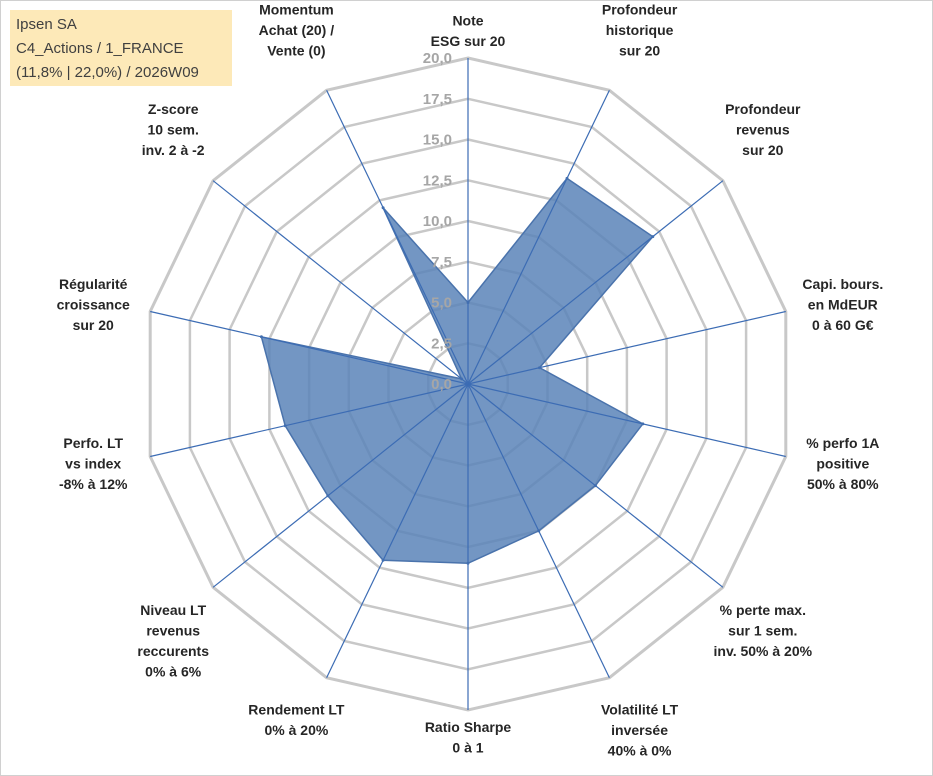 Image resolution: width=933 pixels, height=776 pixels. What do you see at coordinates (437, 99) in the screenshot?
I see `tick-label: 17,5` at bounding box center [437, 99].